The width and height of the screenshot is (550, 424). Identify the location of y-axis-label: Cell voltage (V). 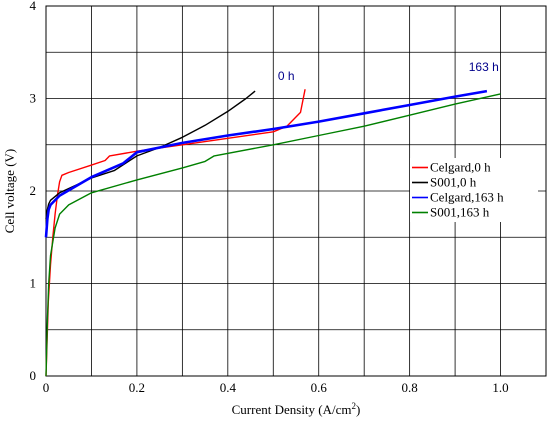
(9, 191).